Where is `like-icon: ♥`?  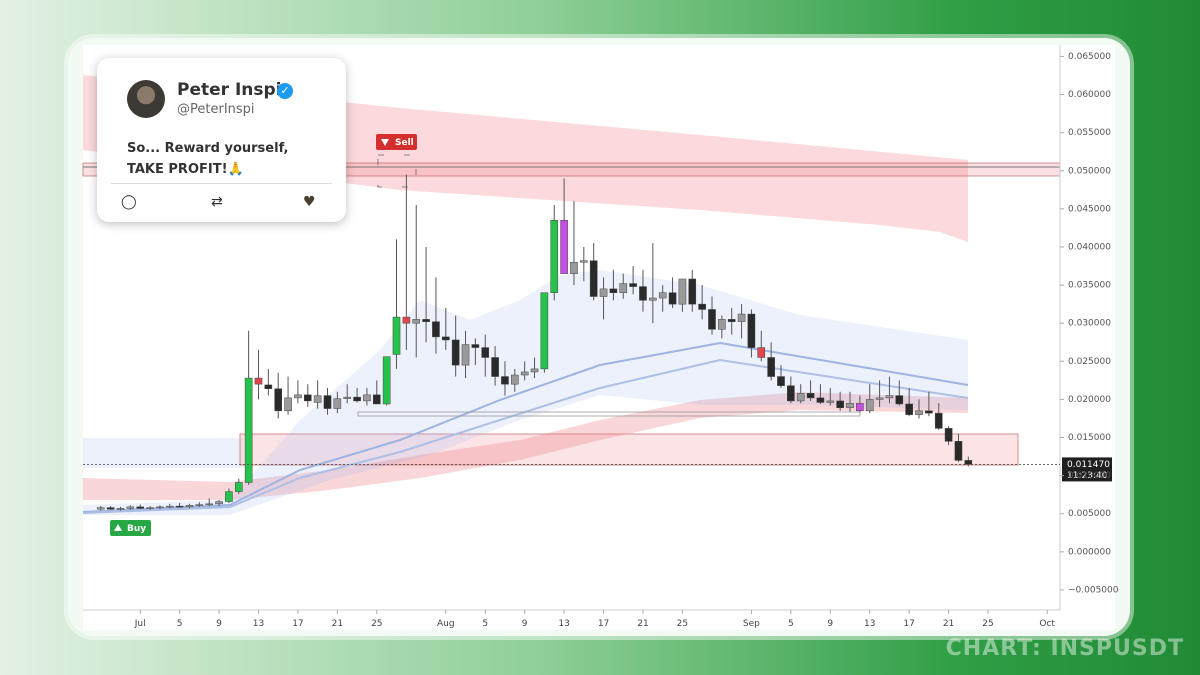
like-icon: ♥ is located at coordinates (309, 202).